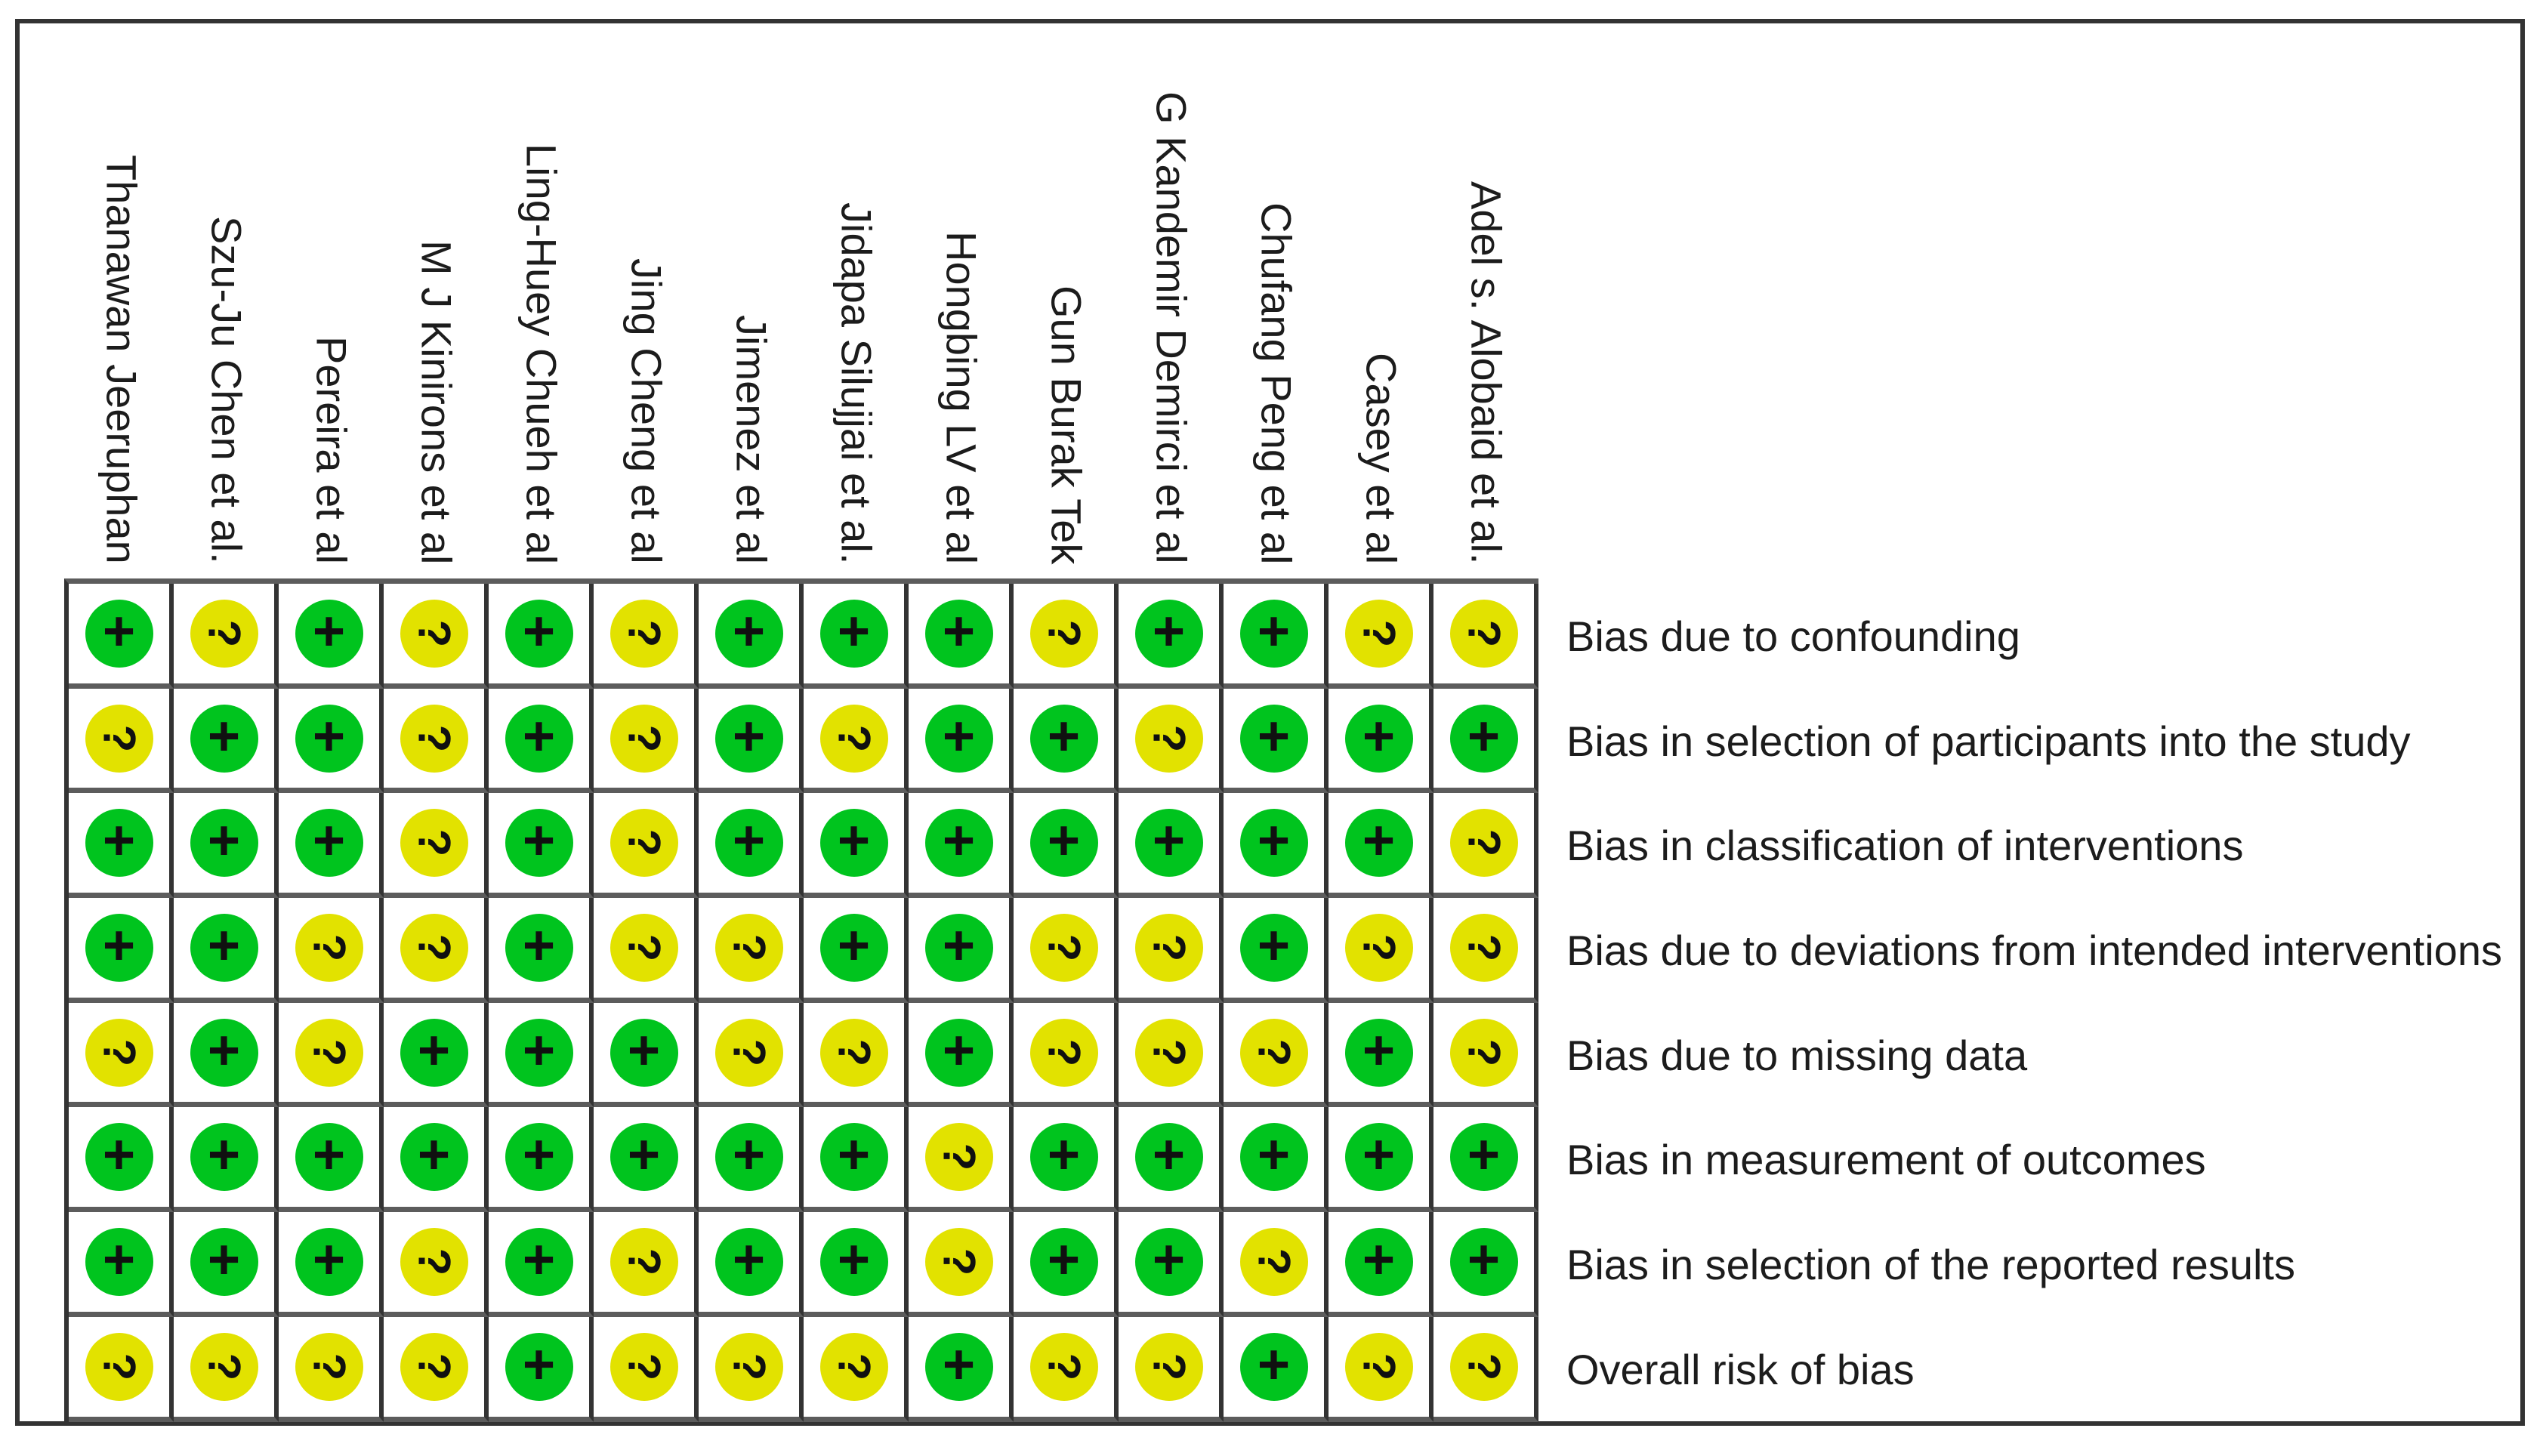 This screenshot has height=1456, width=2546. I want to click on study-name: Jing Cheng et al, so click(646, 411).